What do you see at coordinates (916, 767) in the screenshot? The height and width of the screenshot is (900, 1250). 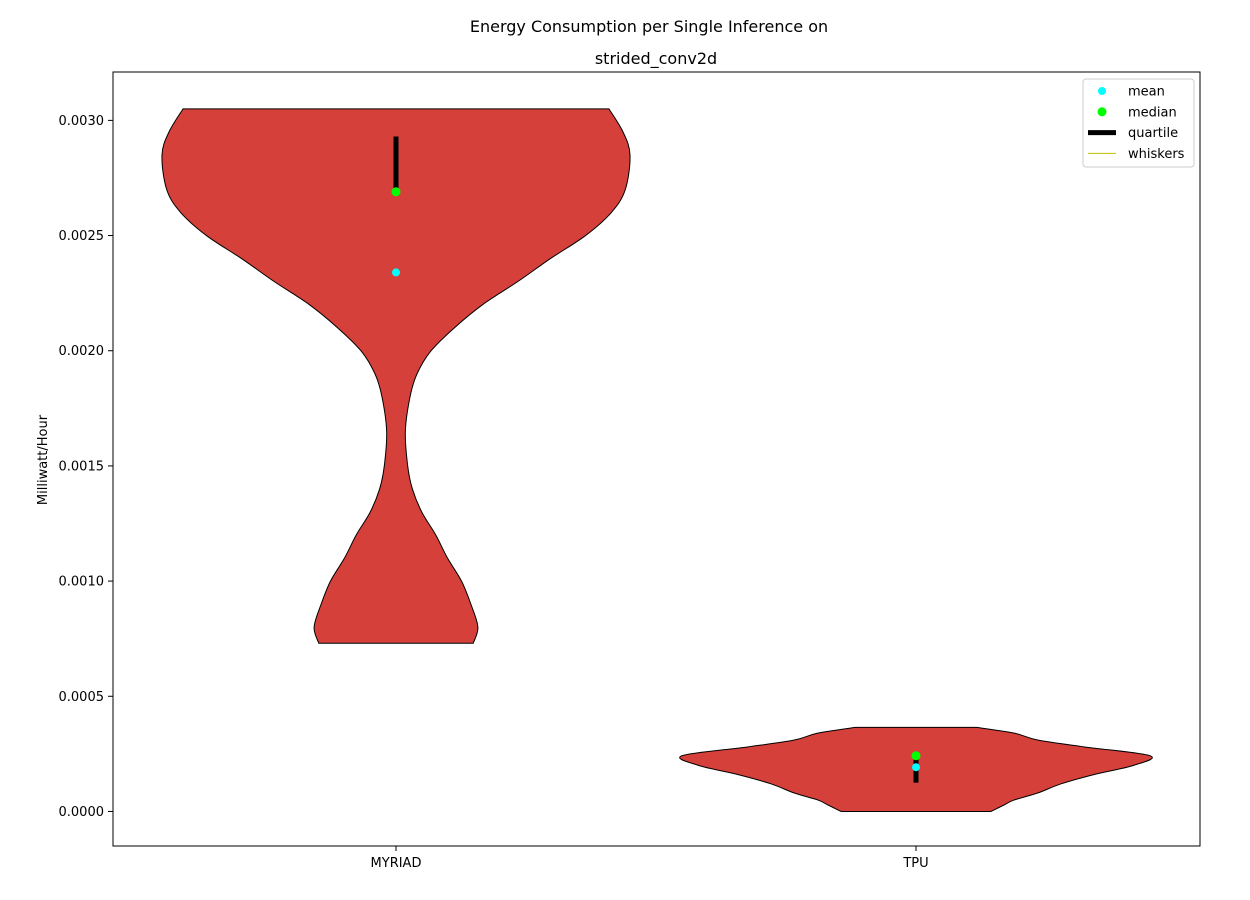 I see `mean-marker-tpu` at bounding box center [916, 767].